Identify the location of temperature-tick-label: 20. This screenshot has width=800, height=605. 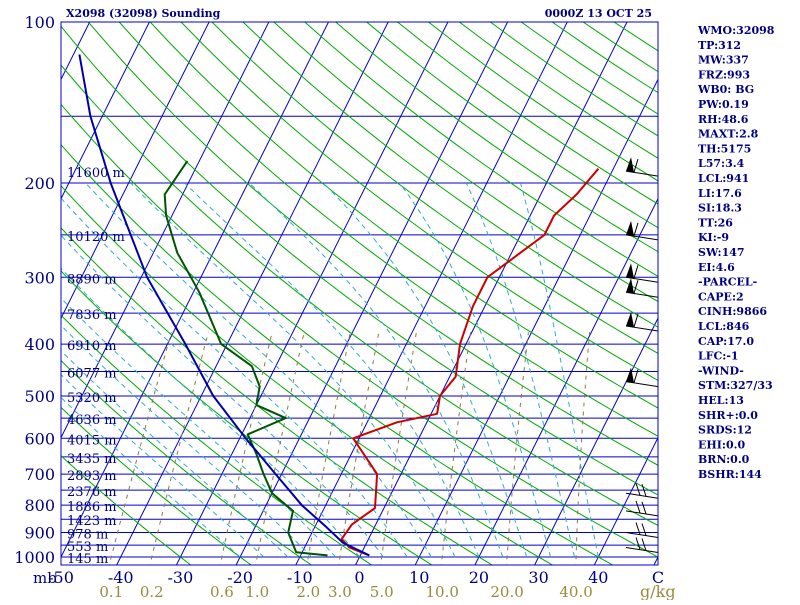
(479, 577).